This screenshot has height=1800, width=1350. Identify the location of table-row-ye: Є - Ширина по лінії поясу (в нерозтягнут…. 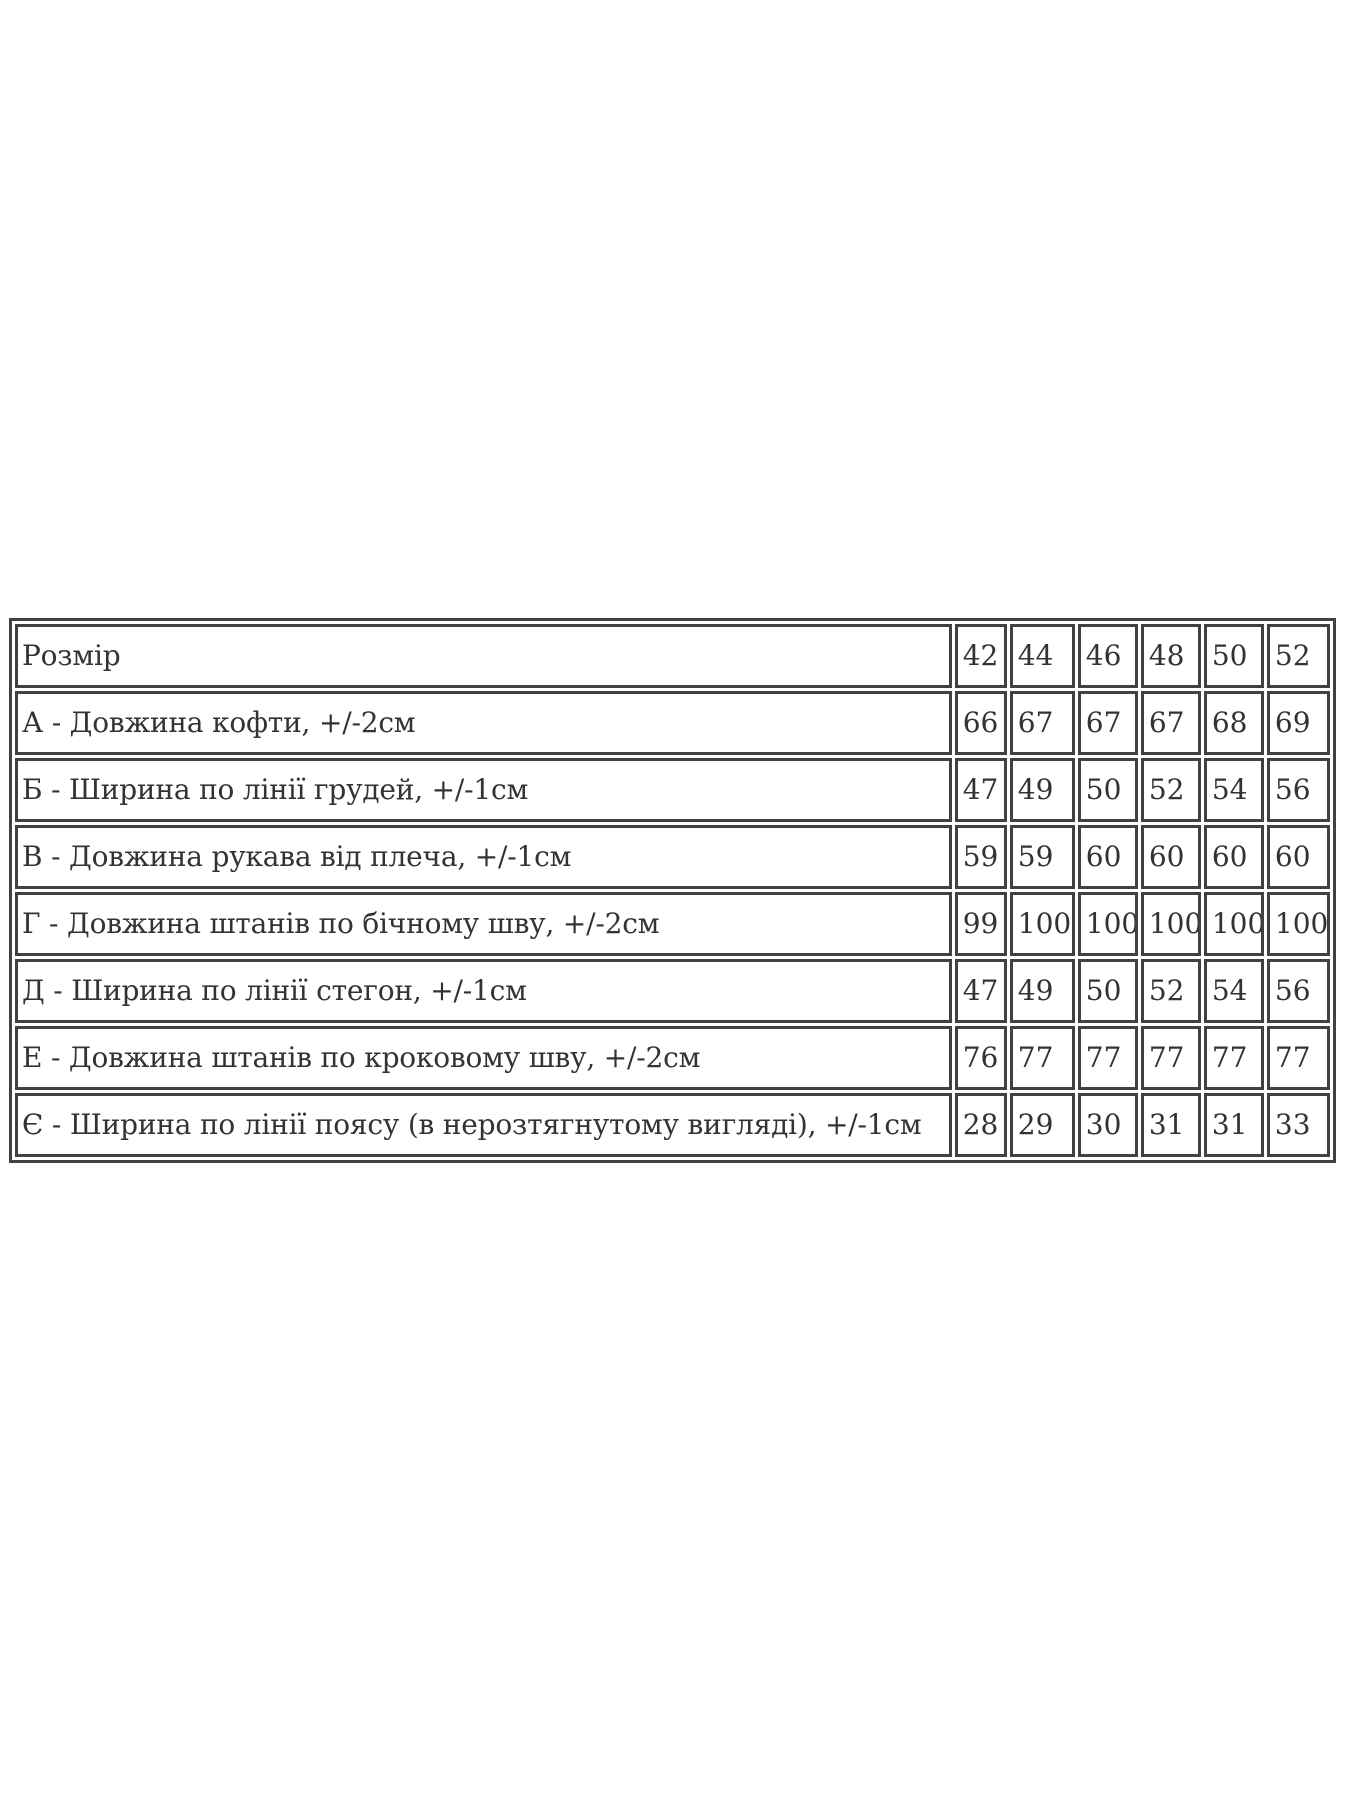
(672, 1125).